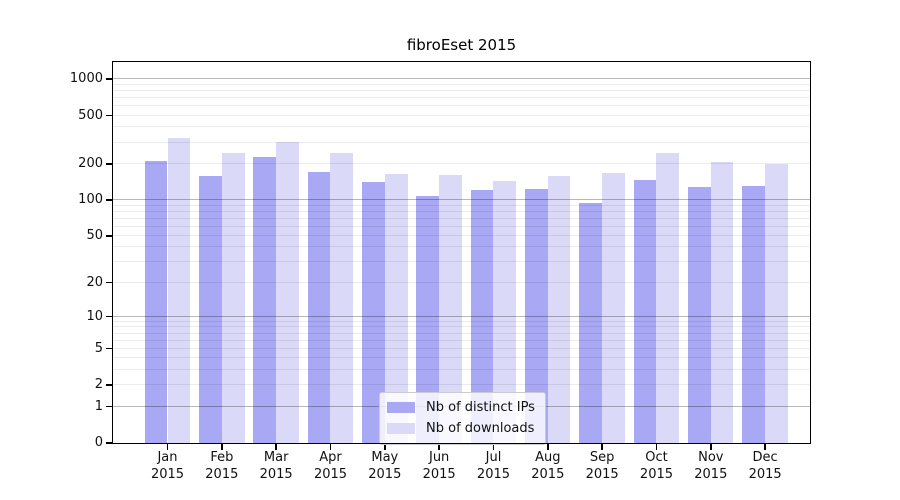  I want to click on x-tick-year-jul: 2015, so click(493, 474).